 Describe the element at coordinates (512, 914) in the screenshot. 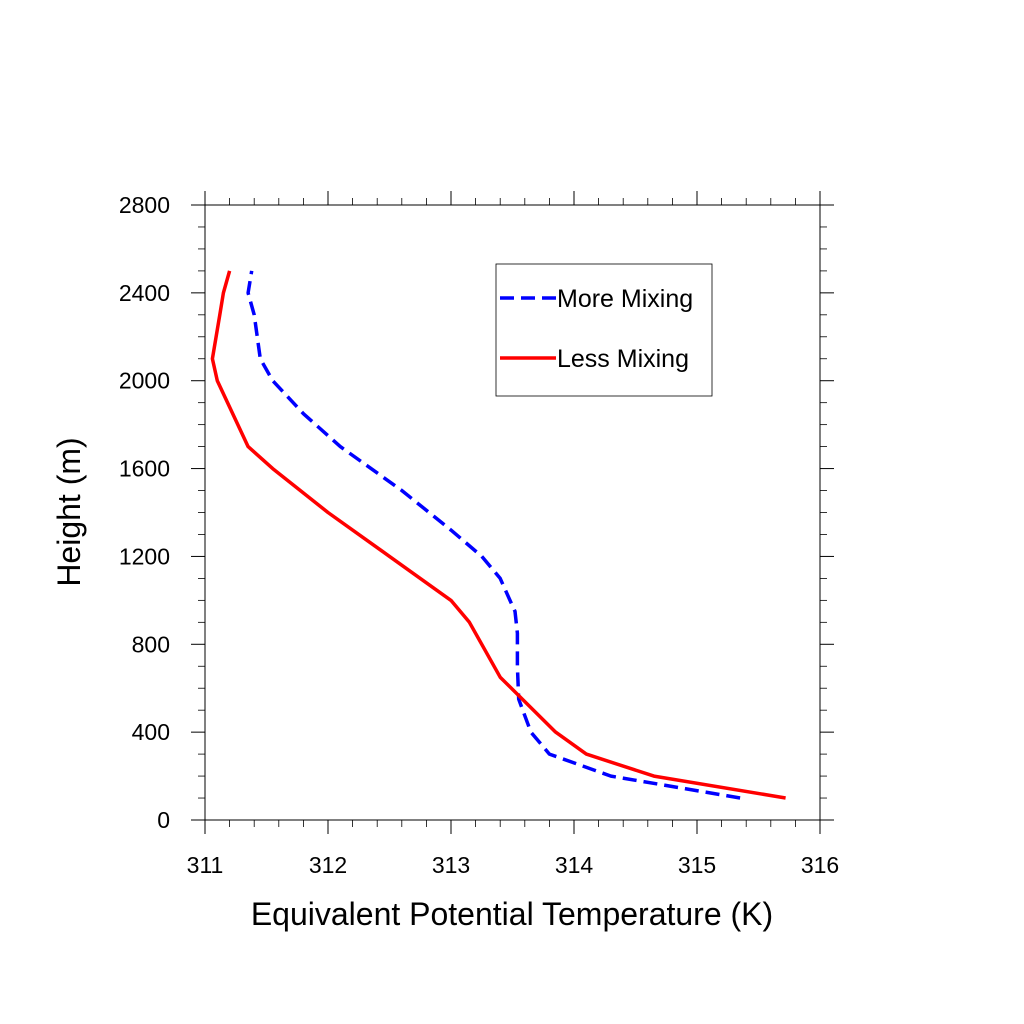

I see `x-axis-title: Equivalent Potential Temperature (K)` at that location.